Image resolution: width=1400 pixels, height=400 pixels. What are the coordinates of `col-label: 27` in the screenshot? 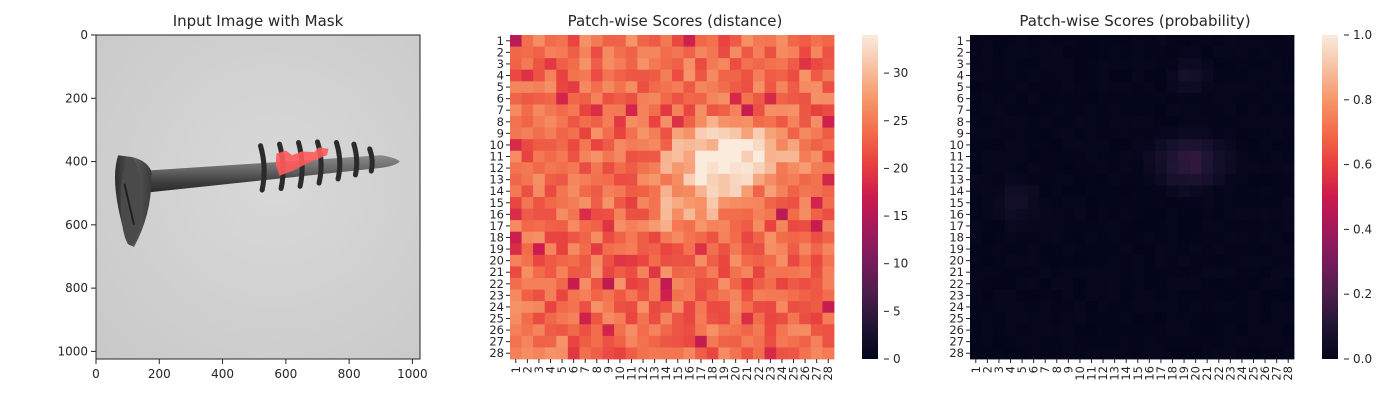 It's located at (817, 373).